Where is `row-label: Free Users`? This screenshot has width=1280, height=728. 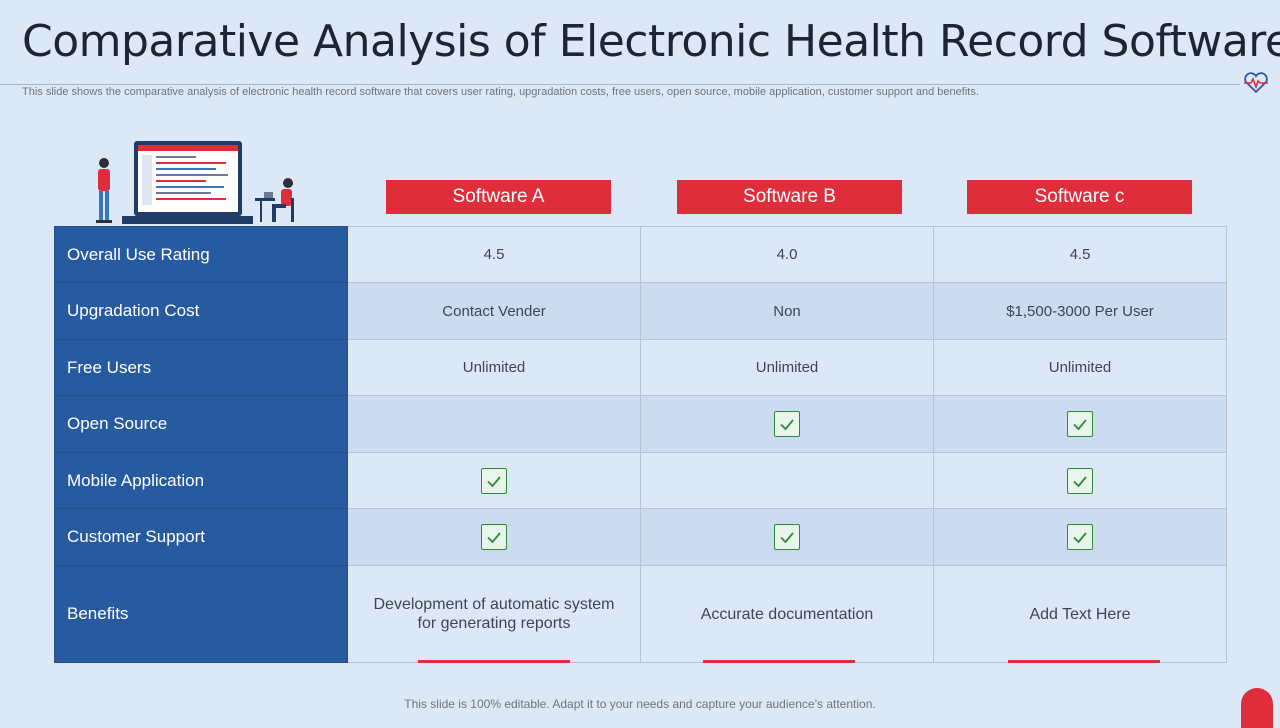 row-label: Free Users is located at coordinates (201, 367).